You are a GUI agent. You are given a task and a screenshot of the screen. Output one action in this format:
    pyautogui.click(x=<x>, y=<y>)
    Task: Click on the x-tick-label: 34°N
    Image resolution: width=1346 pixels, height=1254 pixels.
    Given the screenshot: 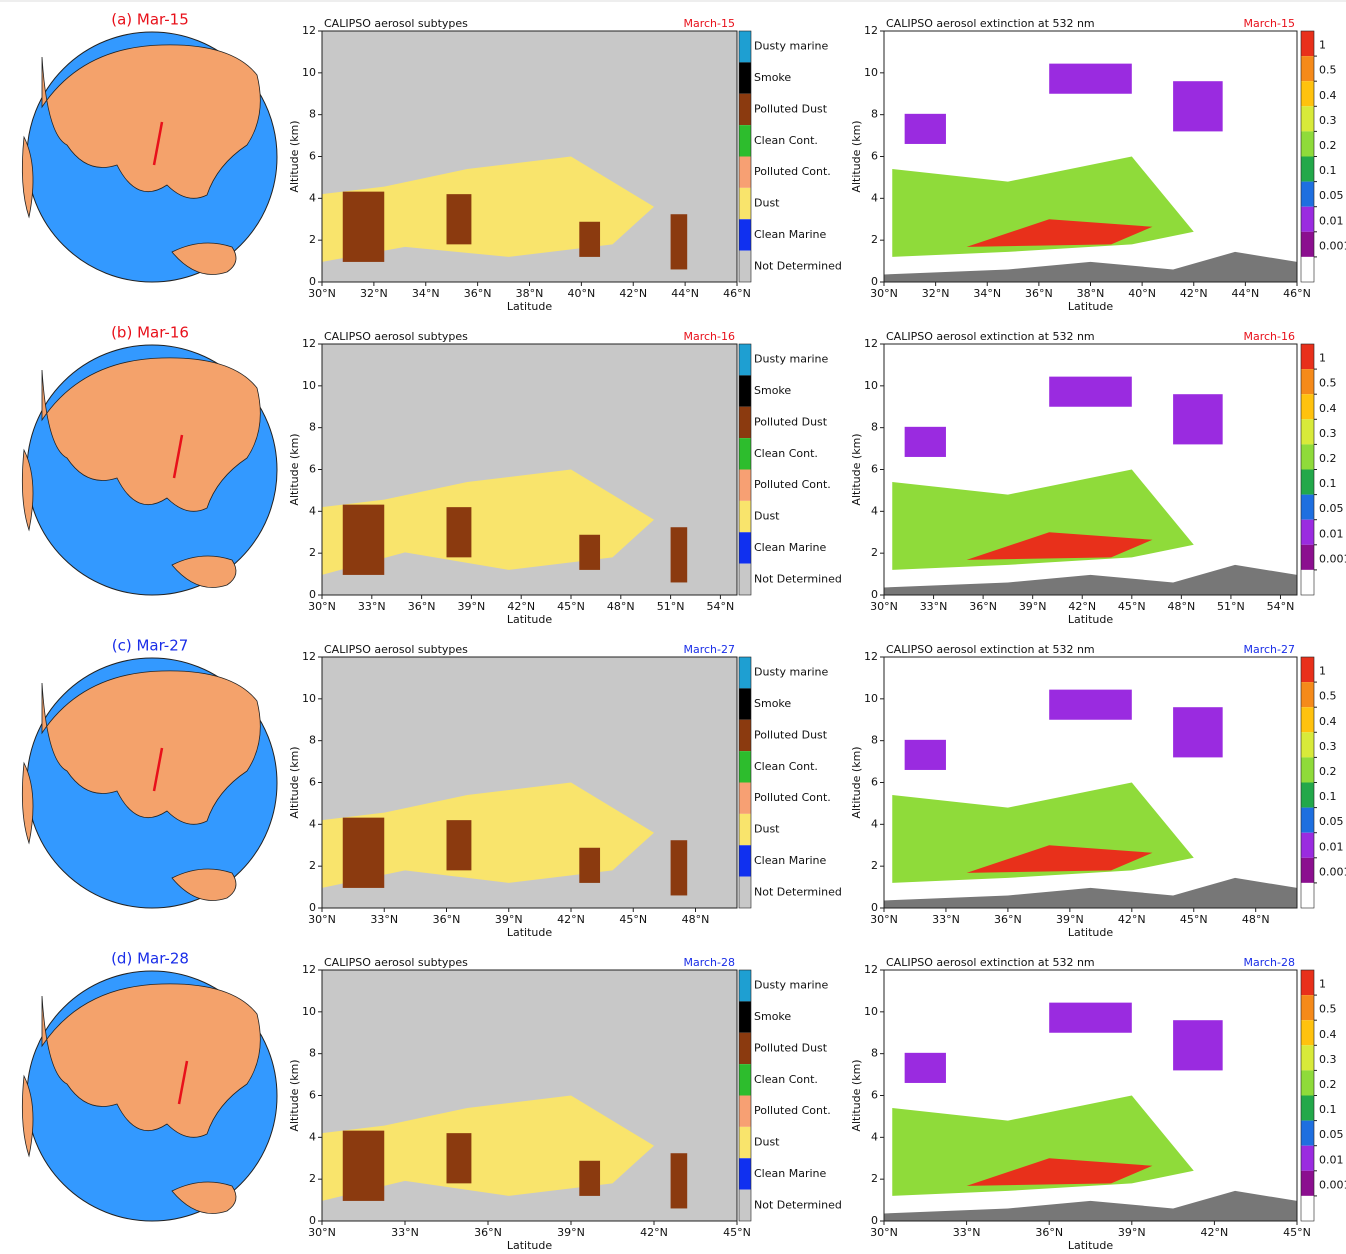 What is the action you would take?
    pyautogui.click(x=987, y=293)
    